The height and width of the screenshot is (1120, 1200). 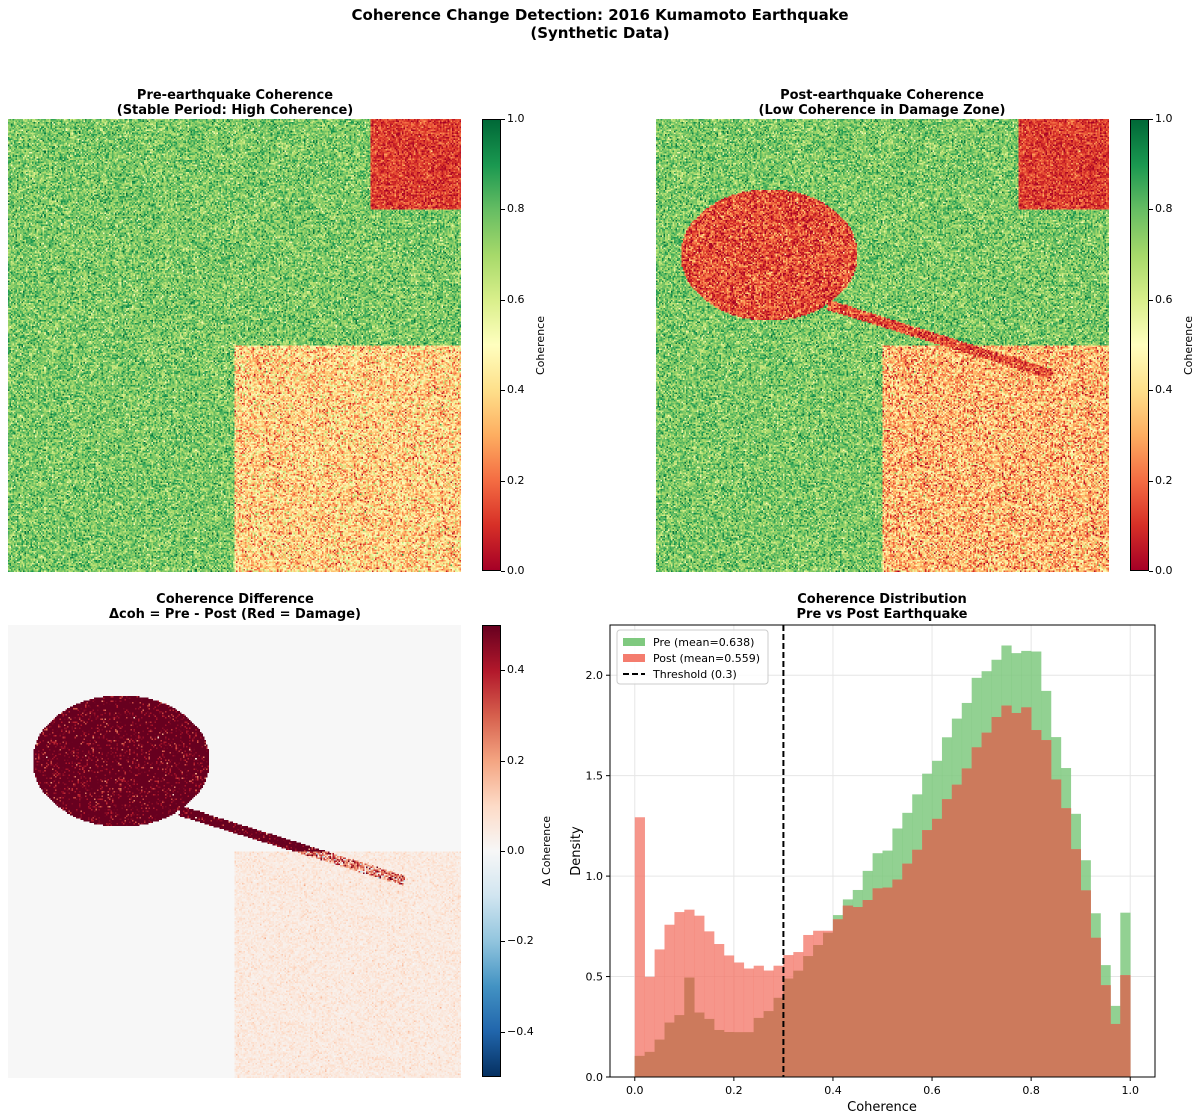 I want to click on y-tick-label: 2.0, so click(x=595, y=675).